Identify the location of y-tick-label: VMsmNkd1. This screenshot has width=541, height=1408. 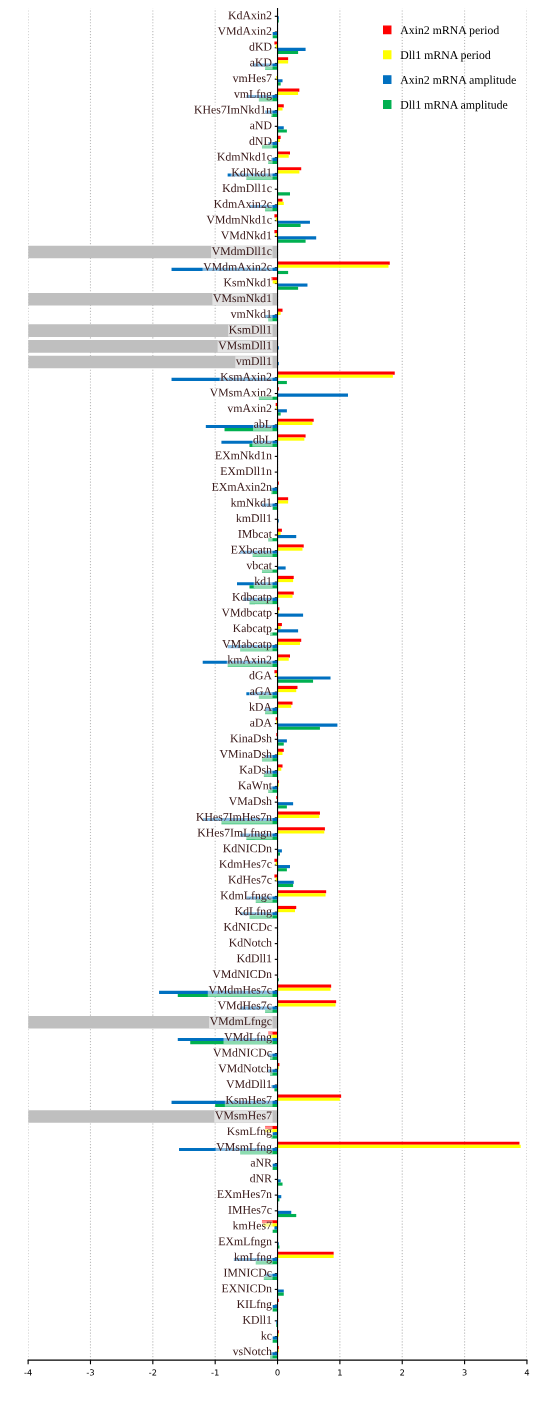
(242, 298).